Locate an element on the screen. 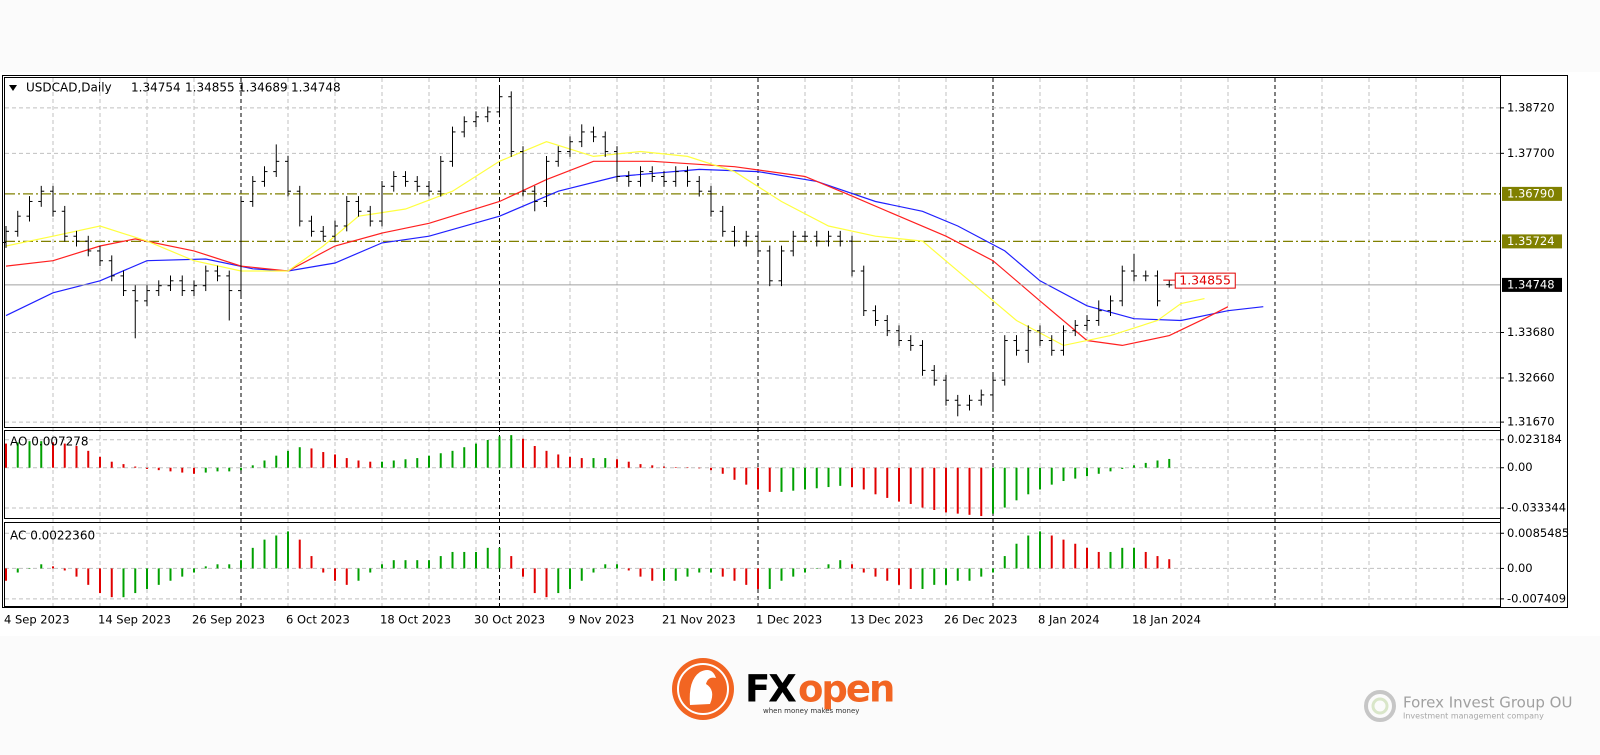  price-label: 1.34748 is located at coordinates (1531, 284).